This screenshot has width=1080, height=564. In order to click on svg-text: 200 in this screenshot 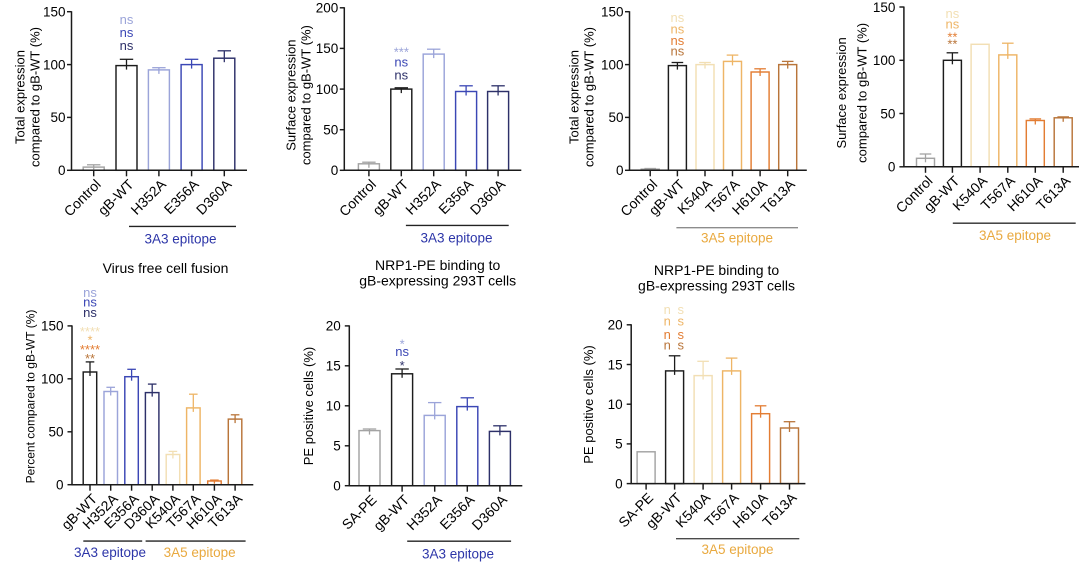, I will do `click(327, 8)`.